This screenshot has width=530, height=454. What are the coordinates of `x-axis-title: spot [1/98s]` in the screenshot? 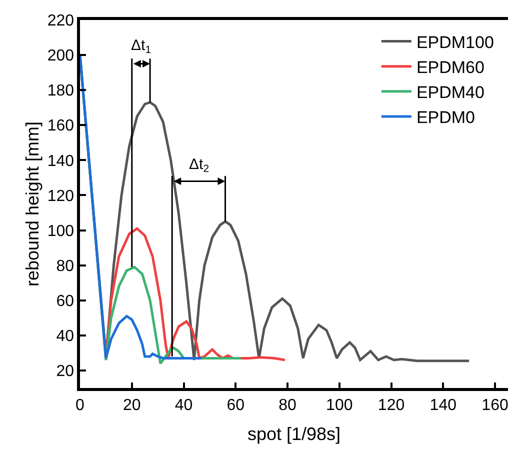 It's located at (294, 434).